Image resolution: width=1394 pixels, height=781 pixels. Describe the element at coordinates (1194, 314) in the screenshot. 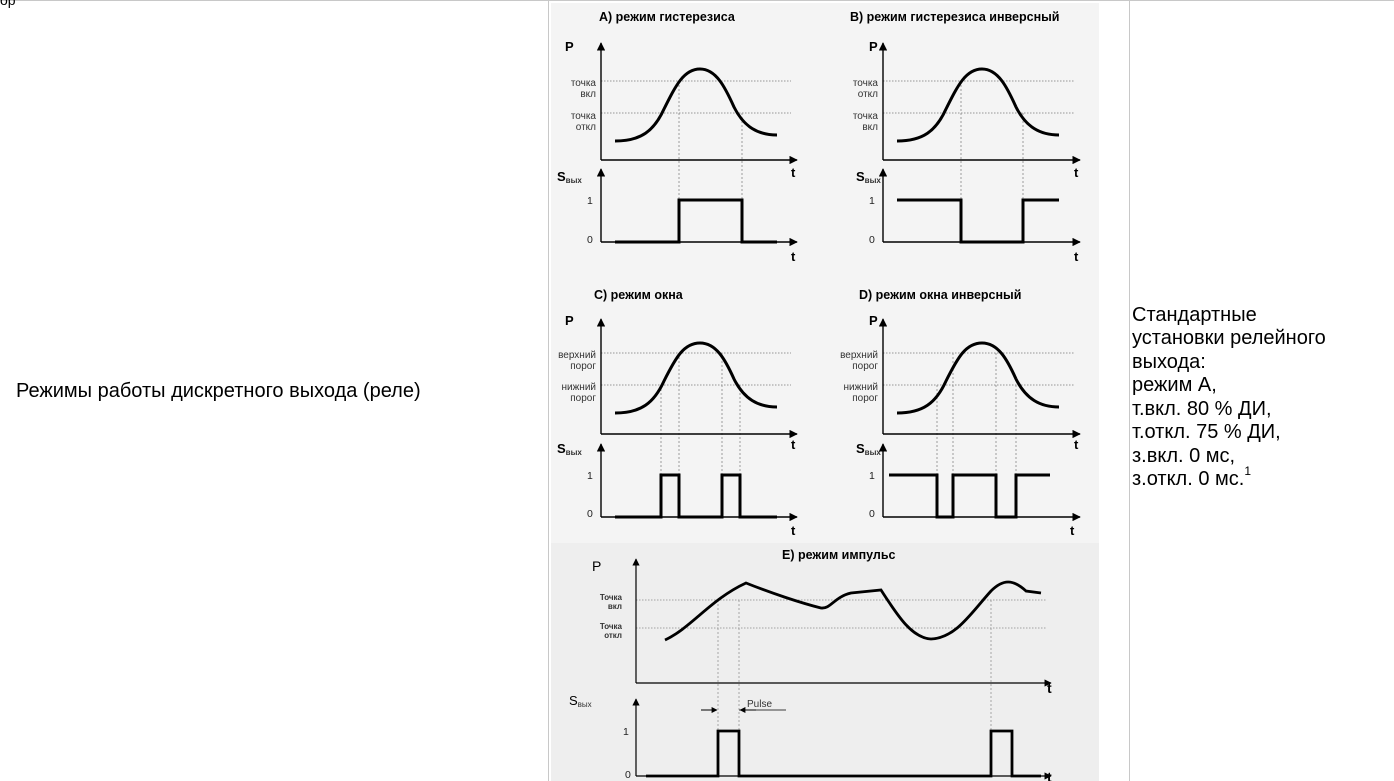

I see `settings-line: Стандартные` at that location.